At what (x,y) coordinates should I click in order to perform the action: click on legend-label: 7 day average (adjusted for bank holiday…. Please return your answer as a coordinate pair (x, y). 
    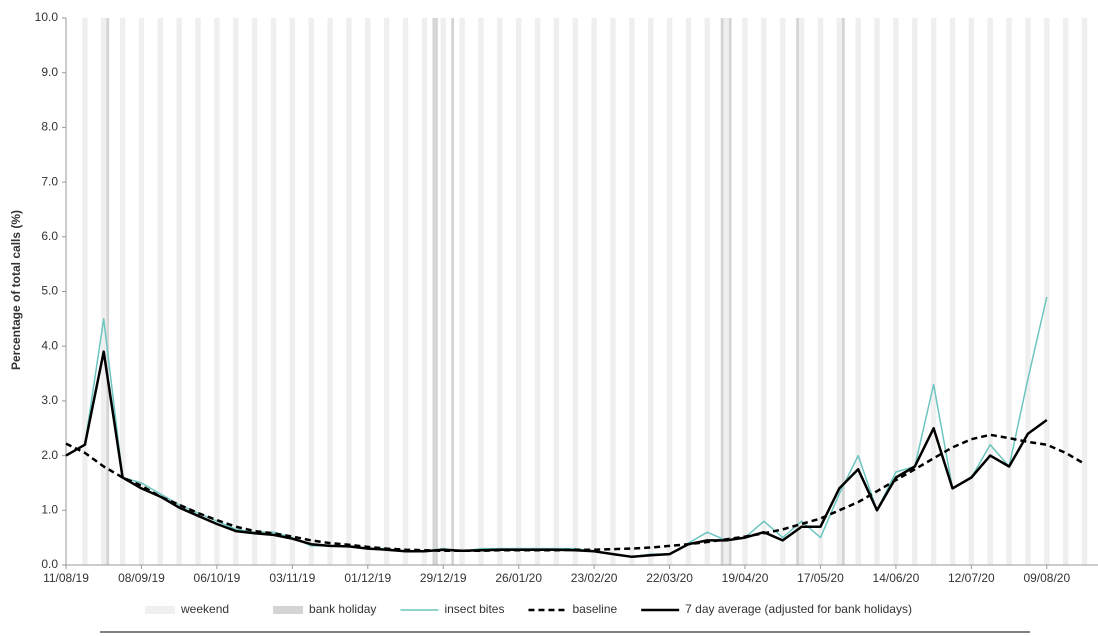
    Looking at the image, I should click on (798, 609).